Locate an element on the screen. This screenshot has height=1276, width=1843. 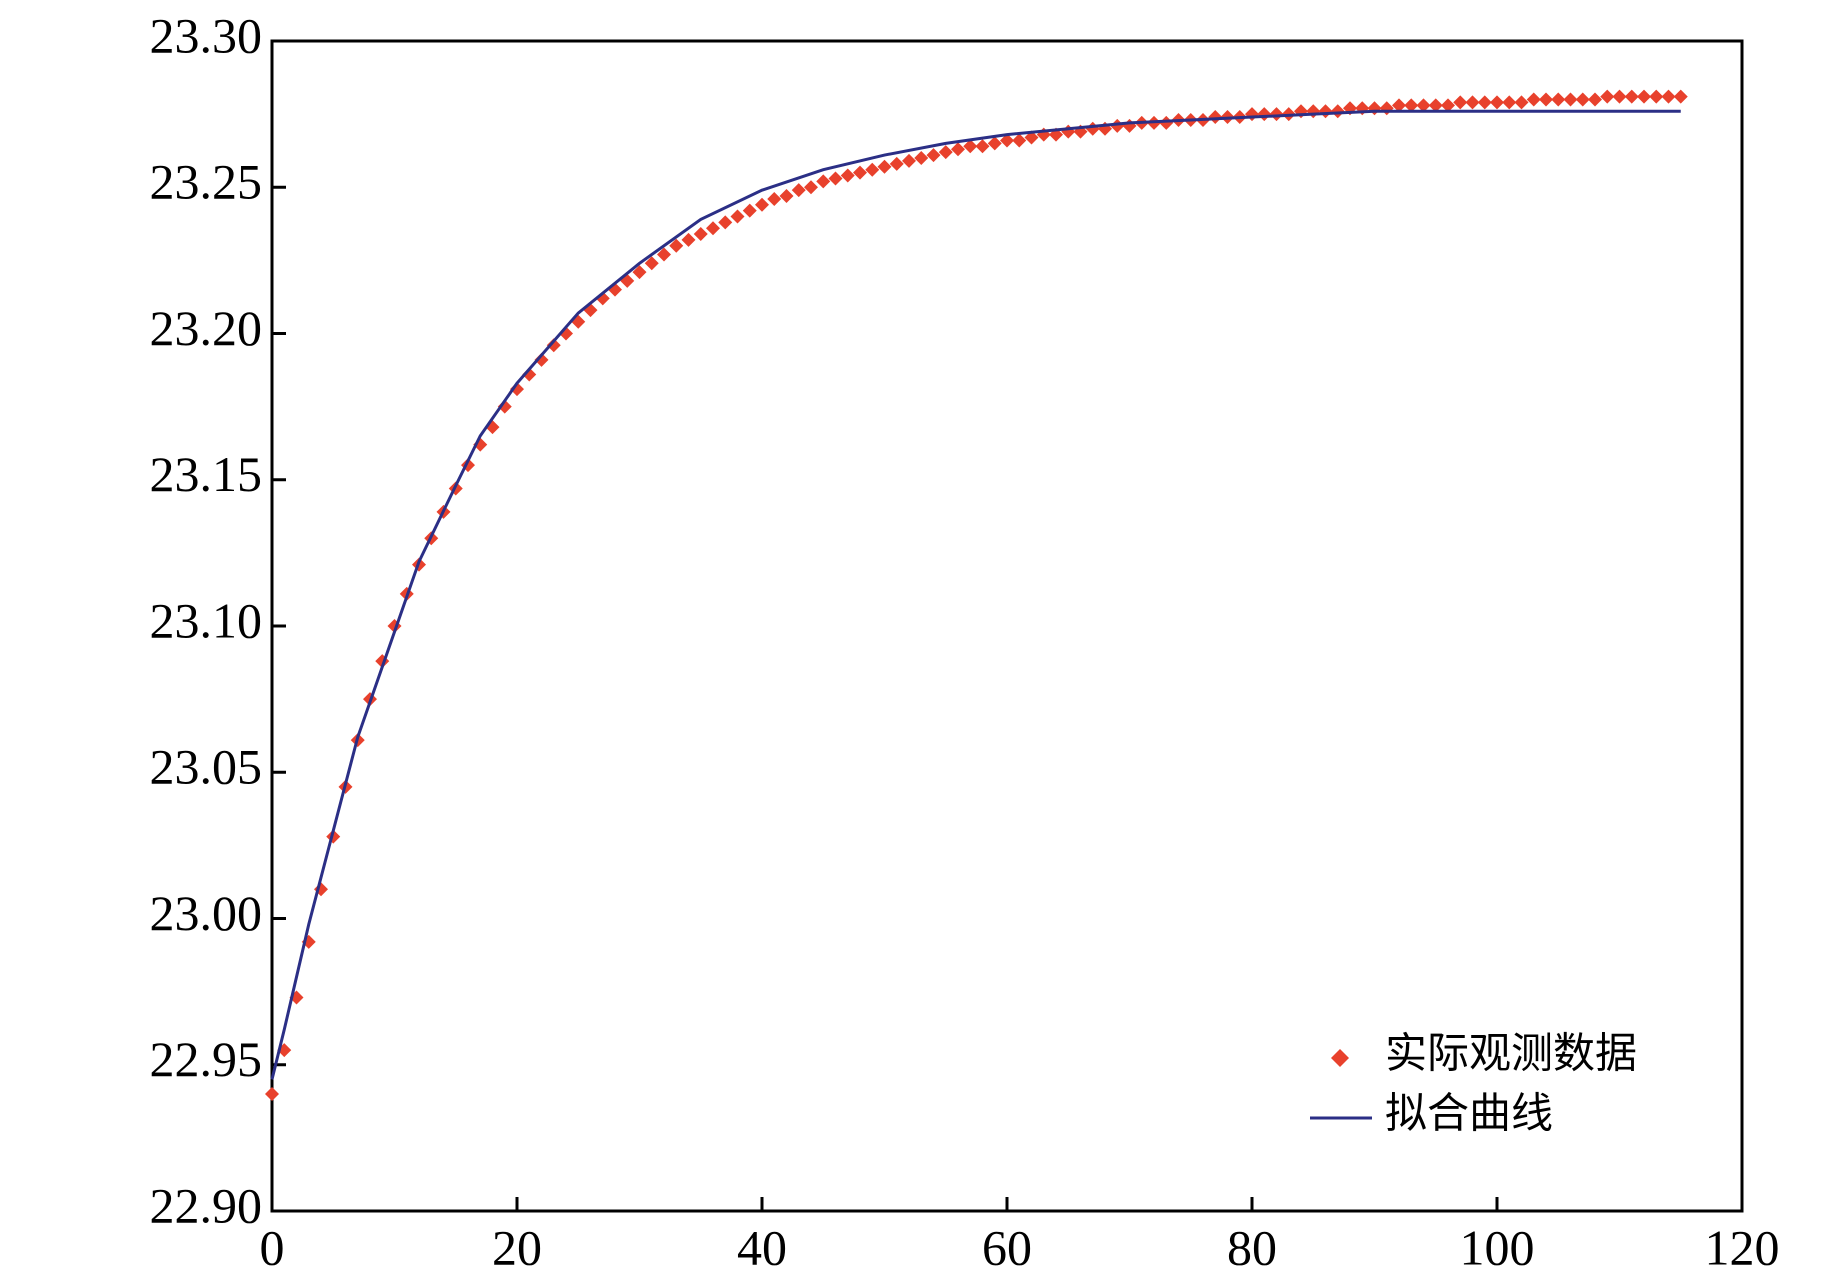
x-tick-label: 120 is located at coordinates (1742, 1247).